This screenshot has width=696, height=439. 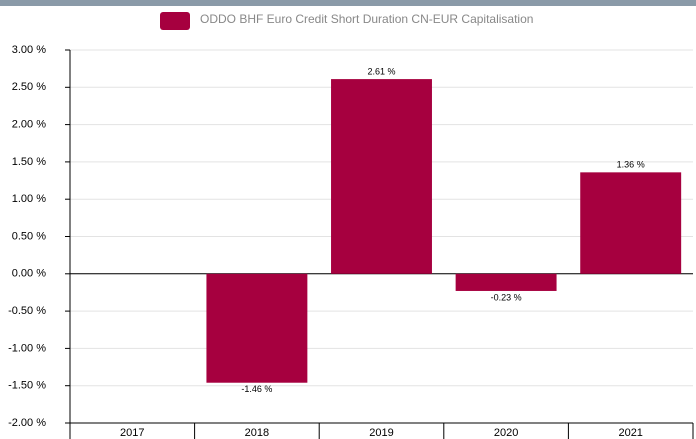 What do you see at coordinates (506, 297) in the screenshot?
I see `value-label: -0.23 %` at bounding box center [506, 297].